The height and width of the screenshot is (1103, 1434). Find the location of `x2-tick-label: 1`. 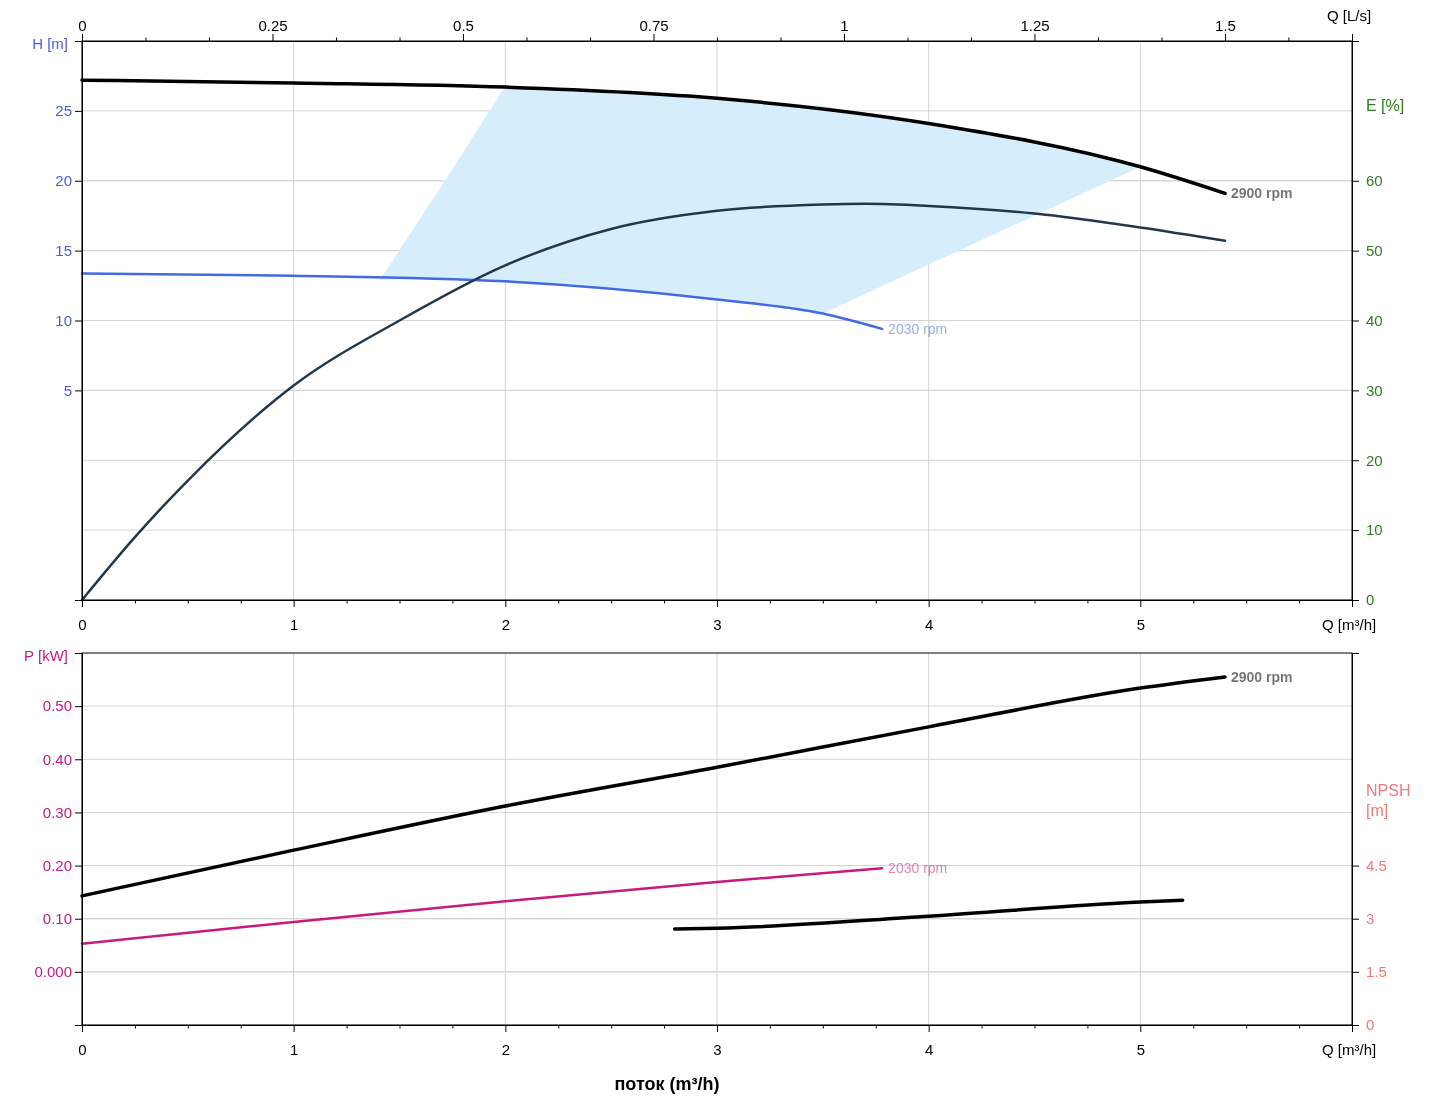

x2-tick-label: 1 is located at coordinates (844, 25).